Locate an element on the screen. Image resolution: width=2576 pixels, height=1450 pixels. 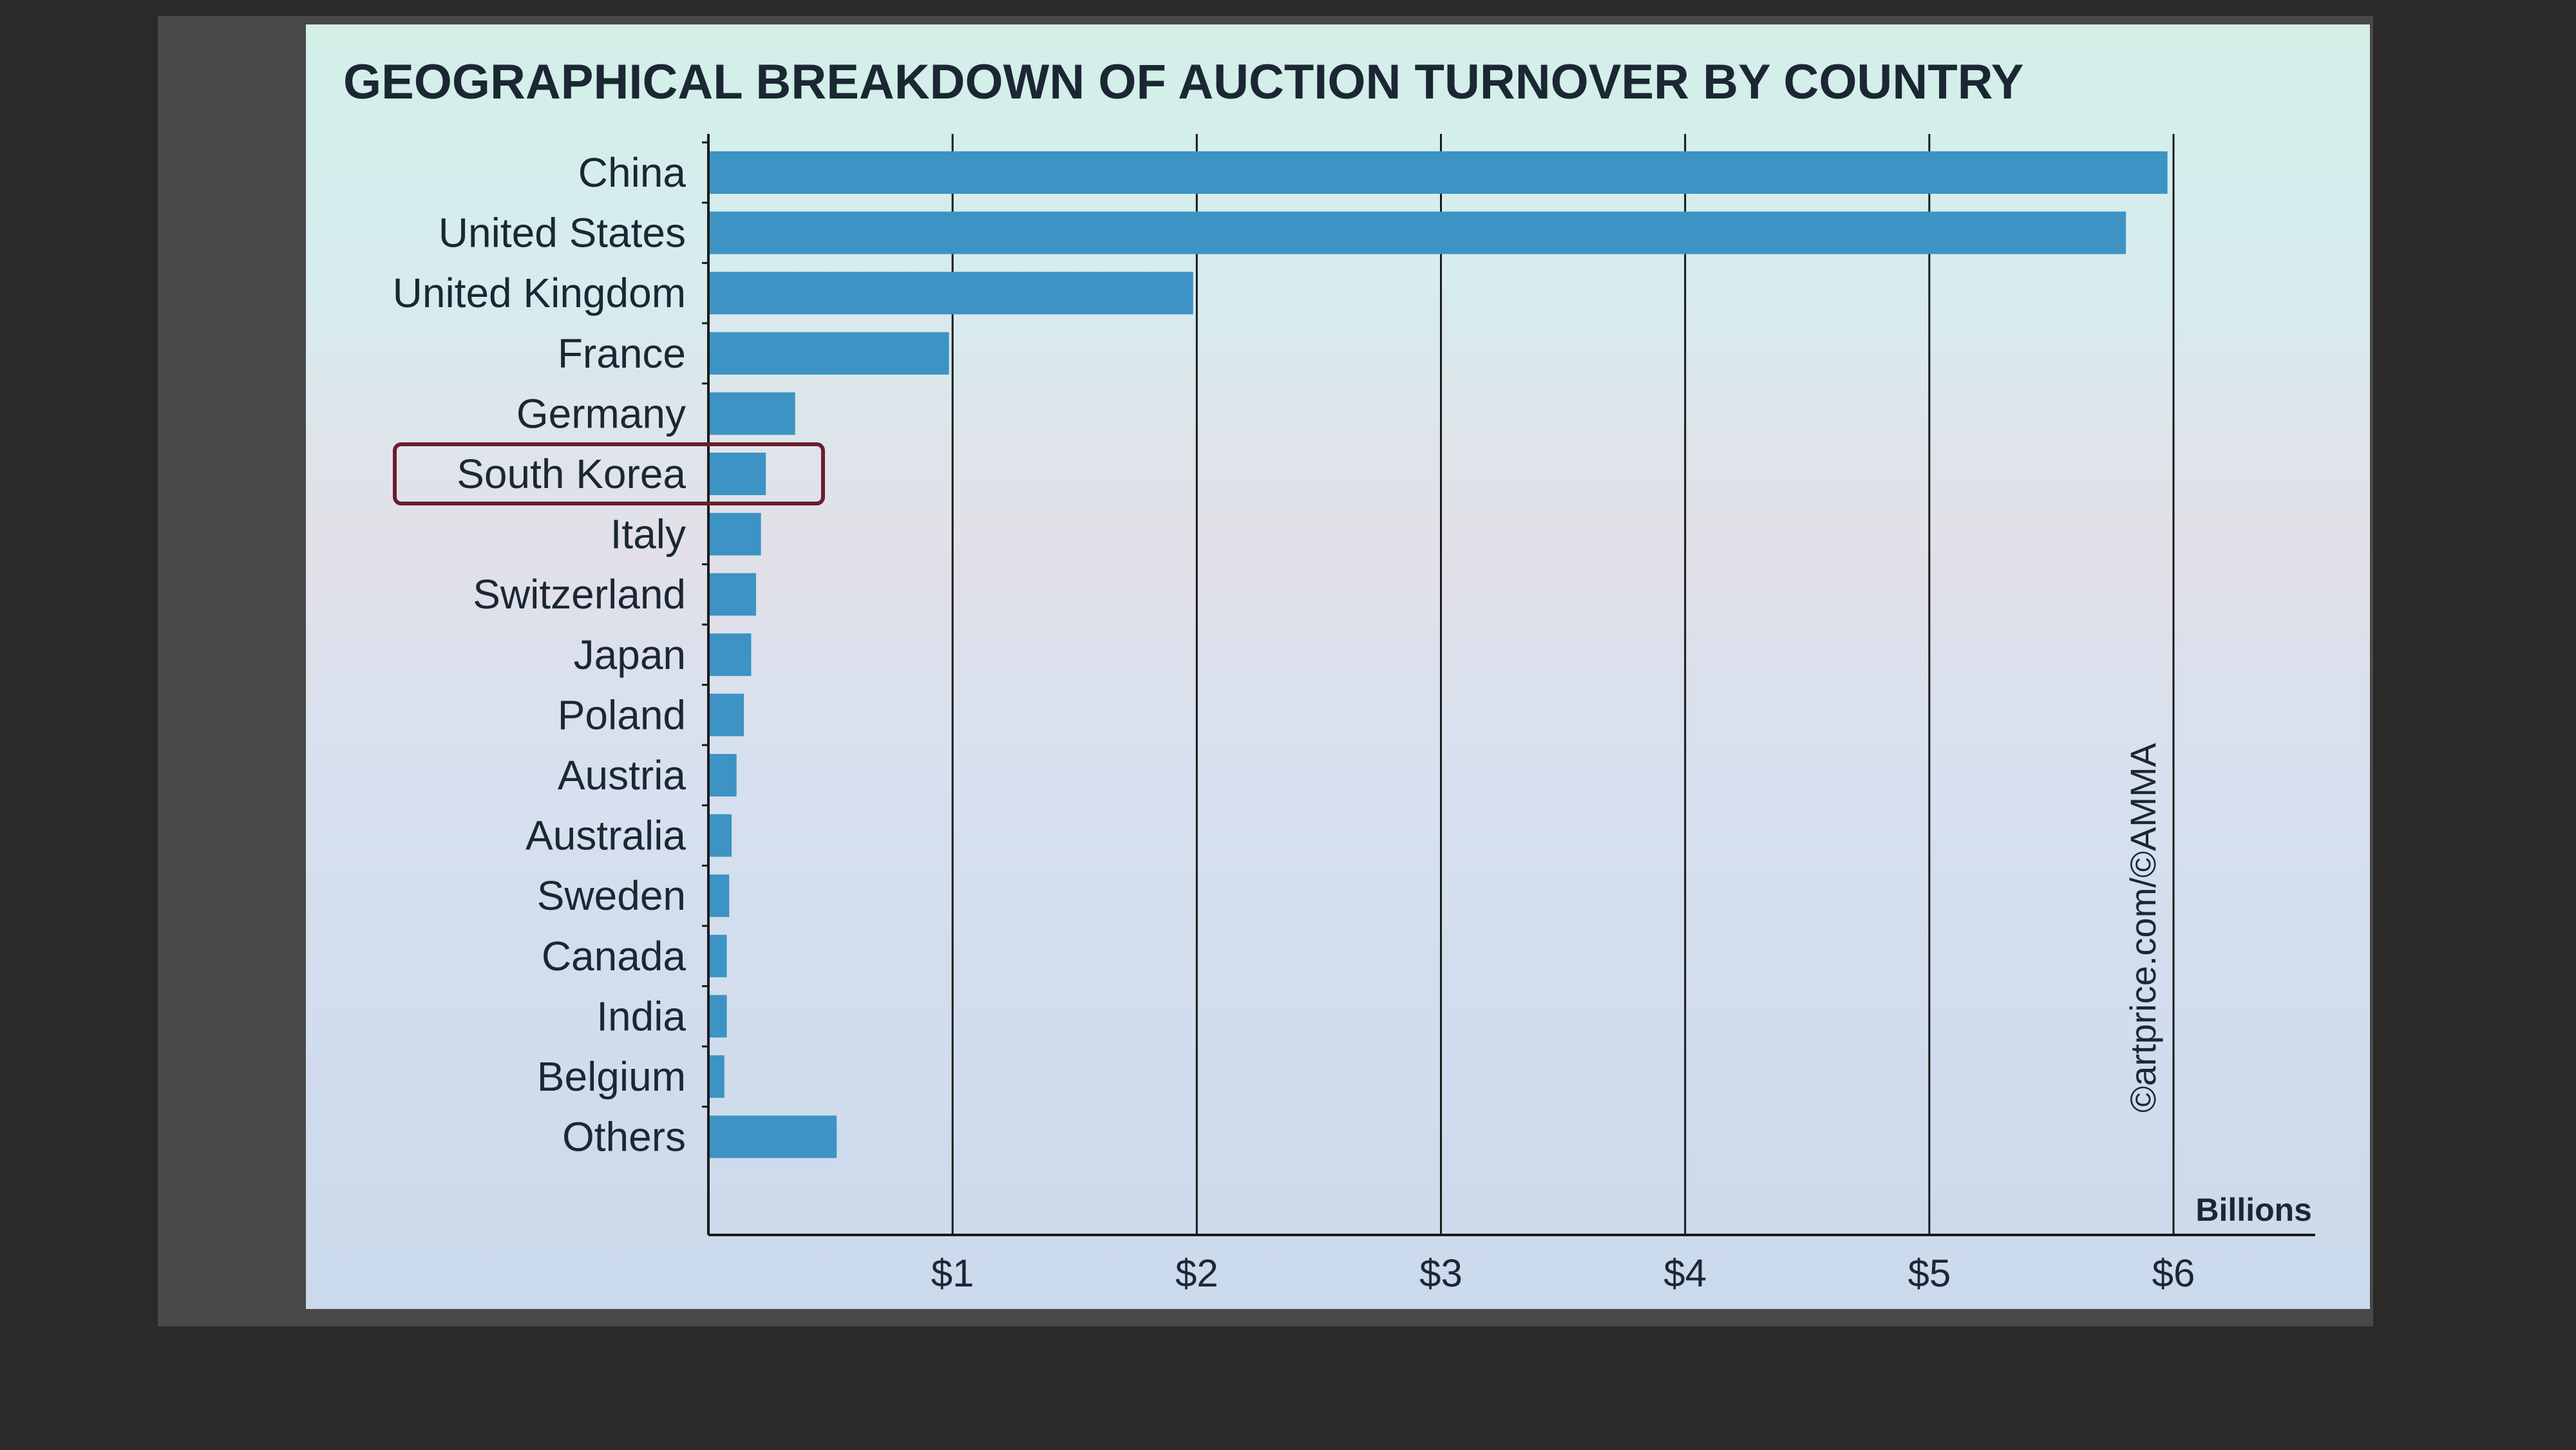
category-label: Sweden is located at coordinates (611, 896).